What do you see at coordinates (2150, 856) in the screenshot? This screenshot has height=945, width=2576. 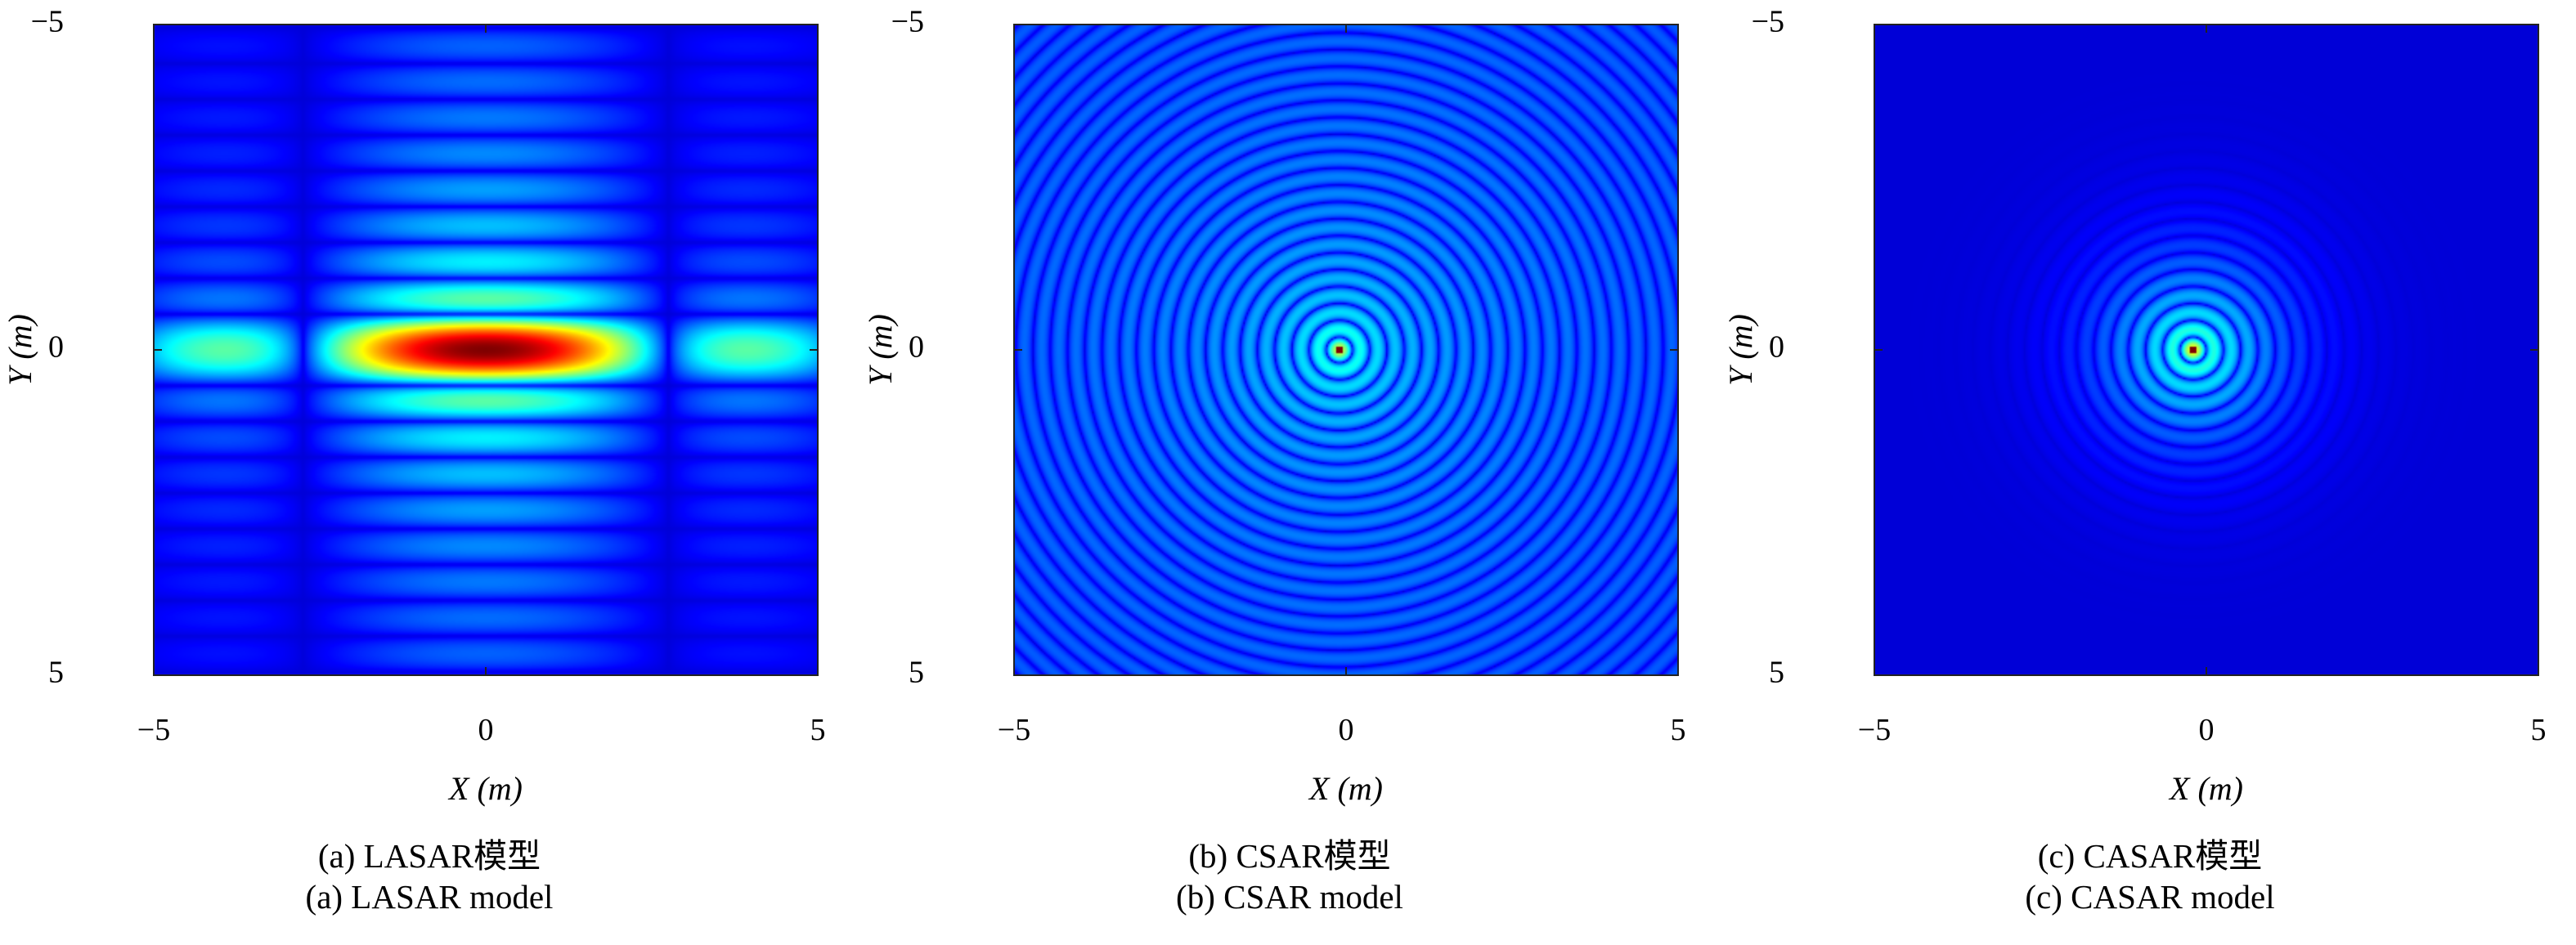 I see `caption-cn: (c) CASAR模型` at bounding box center [2150, 856].